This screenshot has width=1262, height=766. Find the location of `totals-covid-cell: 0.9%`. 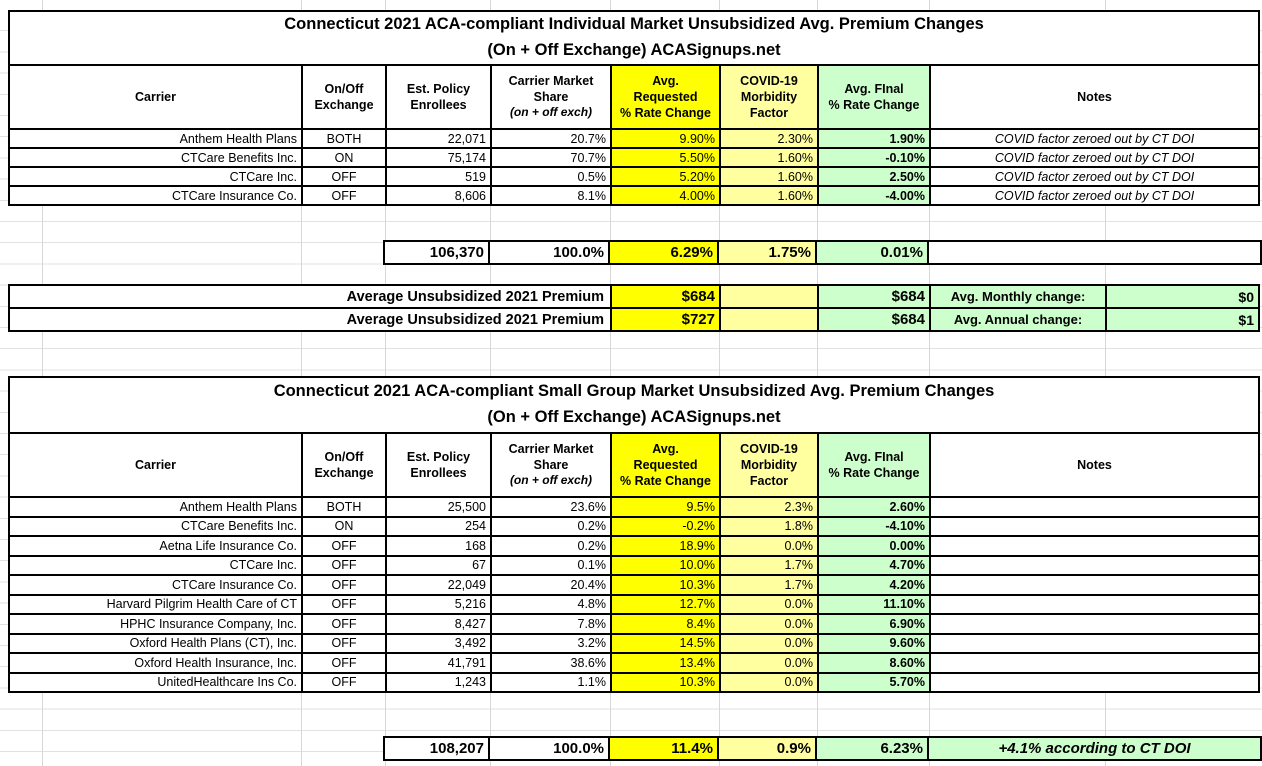

totals-covid-cell: 0.9% is located at coordinates (767, 748).